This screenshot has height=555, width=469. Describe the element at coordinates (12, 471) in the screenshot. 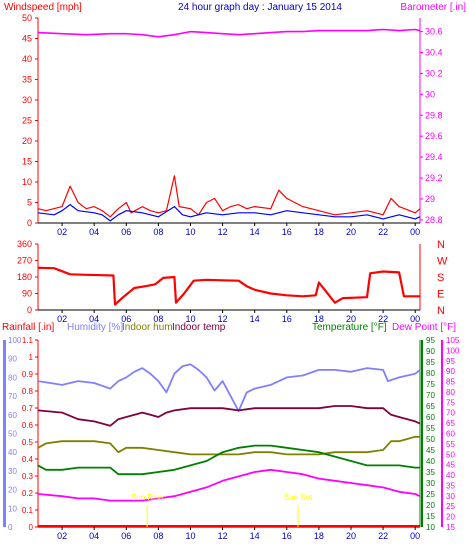

I see `humidity-tick-label: 30` at that location.